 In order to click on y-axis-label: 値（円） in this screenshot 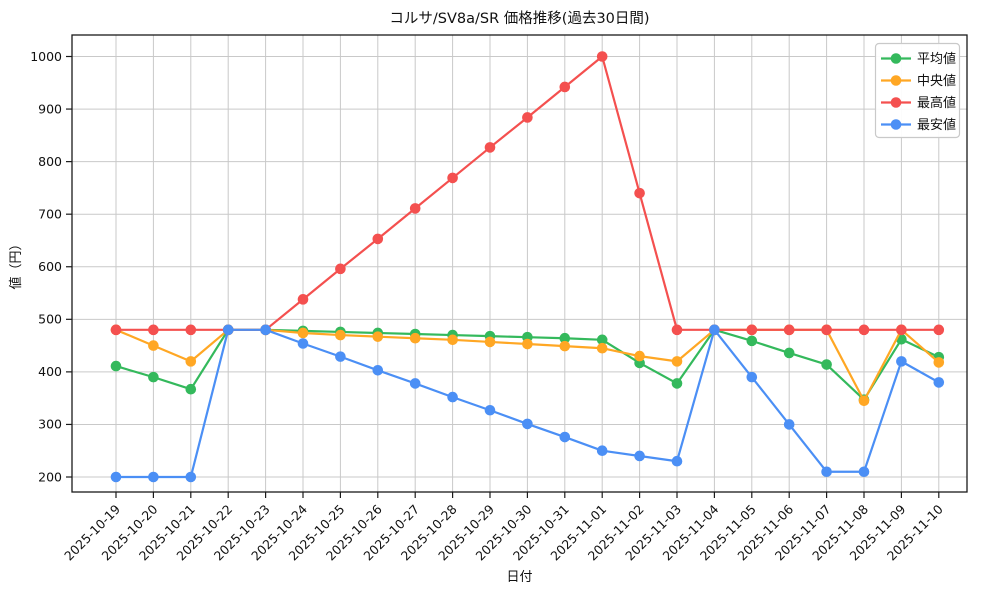, I will do `click(16, 263)`.